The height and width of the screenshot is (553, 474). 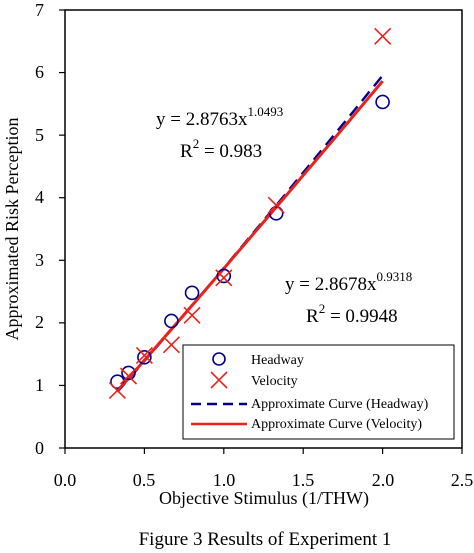 What do you see at coordinates (39, 385) in the screenshot?
I see `y-tick-label: 1` at bounding box center [39, 385].